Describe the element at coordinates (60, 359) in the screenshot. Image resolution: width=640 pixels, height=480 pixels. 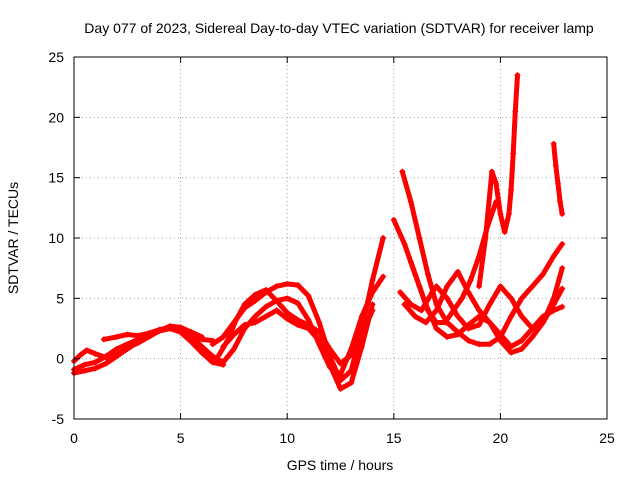
I see `y-tick-label: 0` at that location.